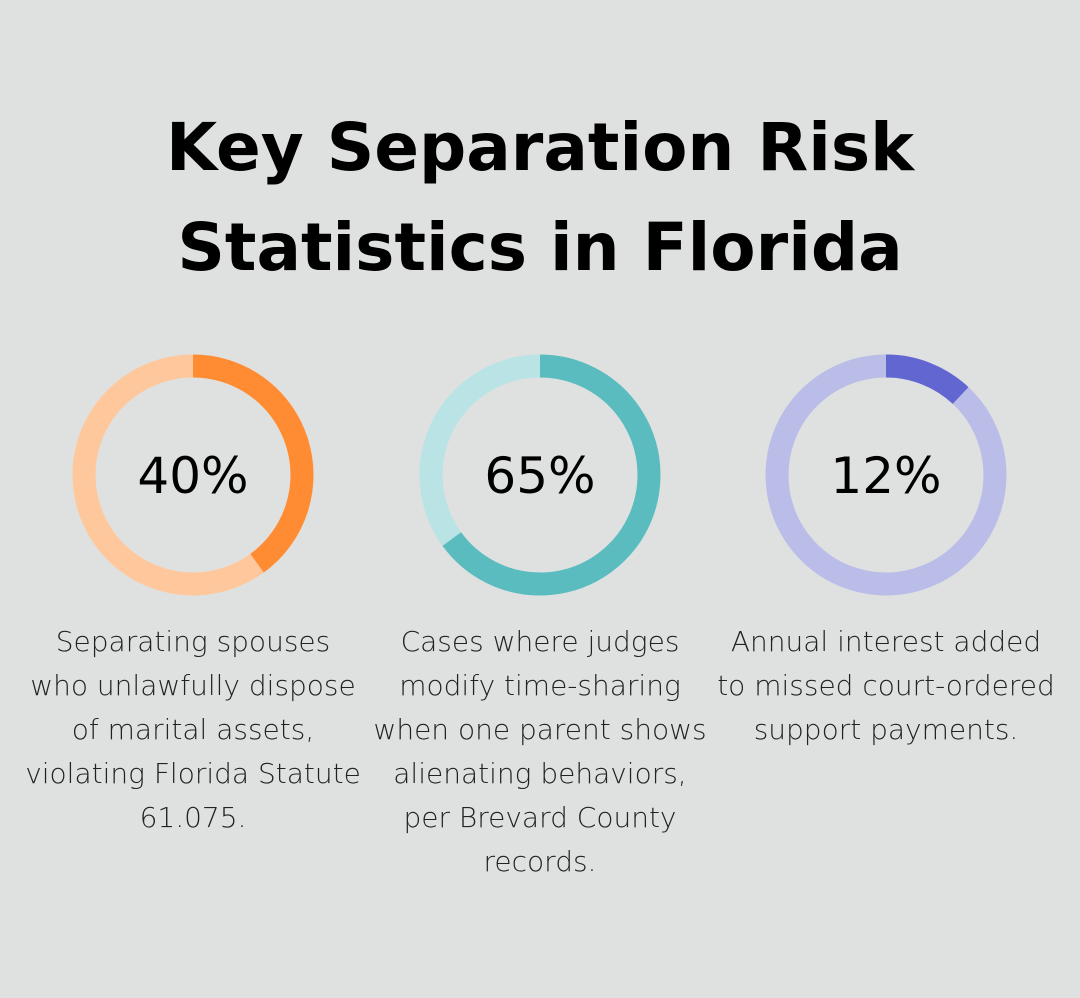 Image resolution: width=1080 pixels, height=998 pixels. I want to click on donut-chart-0: 40%, so click(193, 475).